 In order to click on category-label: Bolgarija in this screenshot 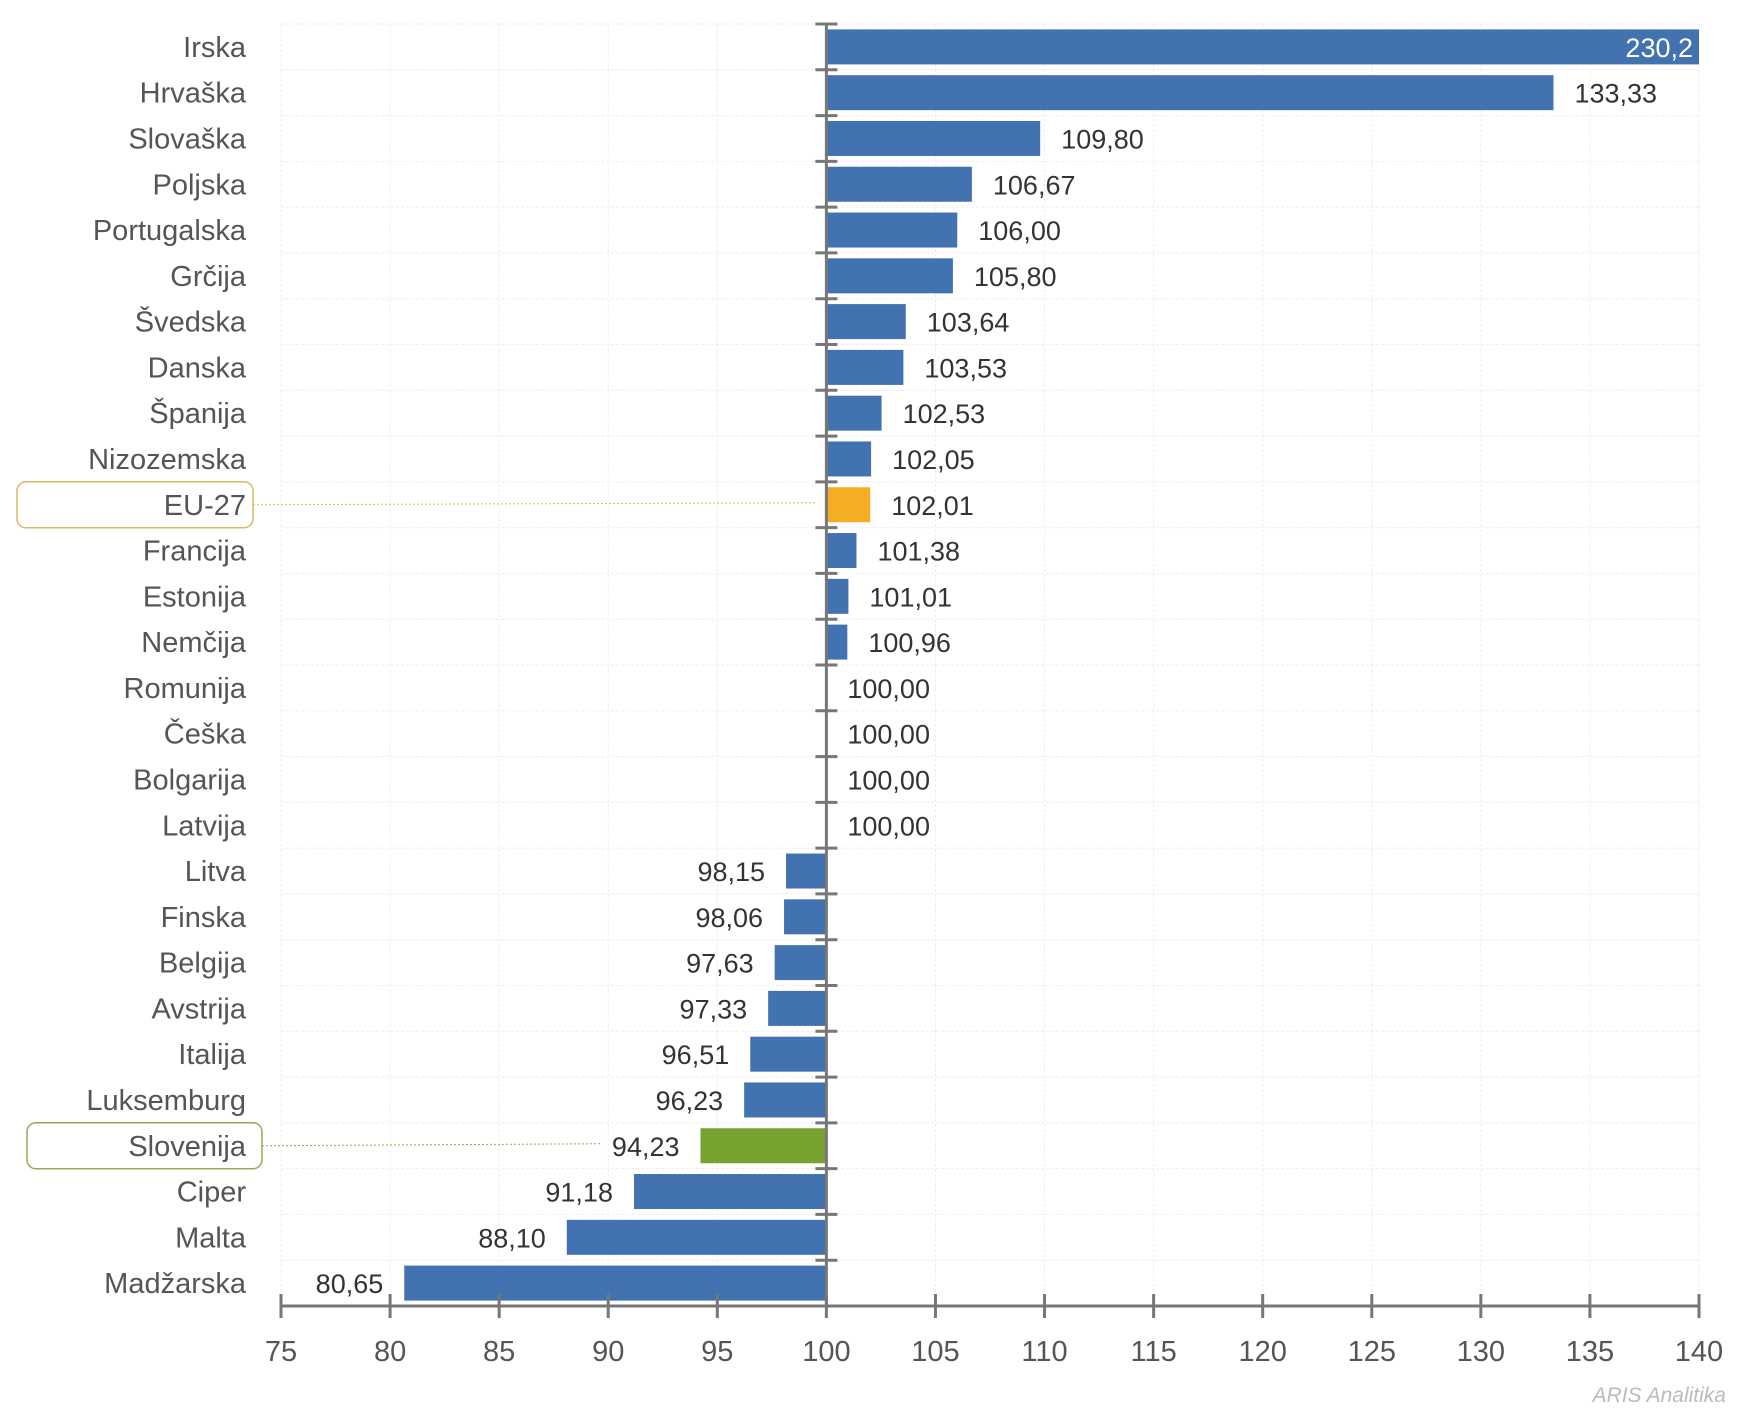, I will do `click(190, 780)`.